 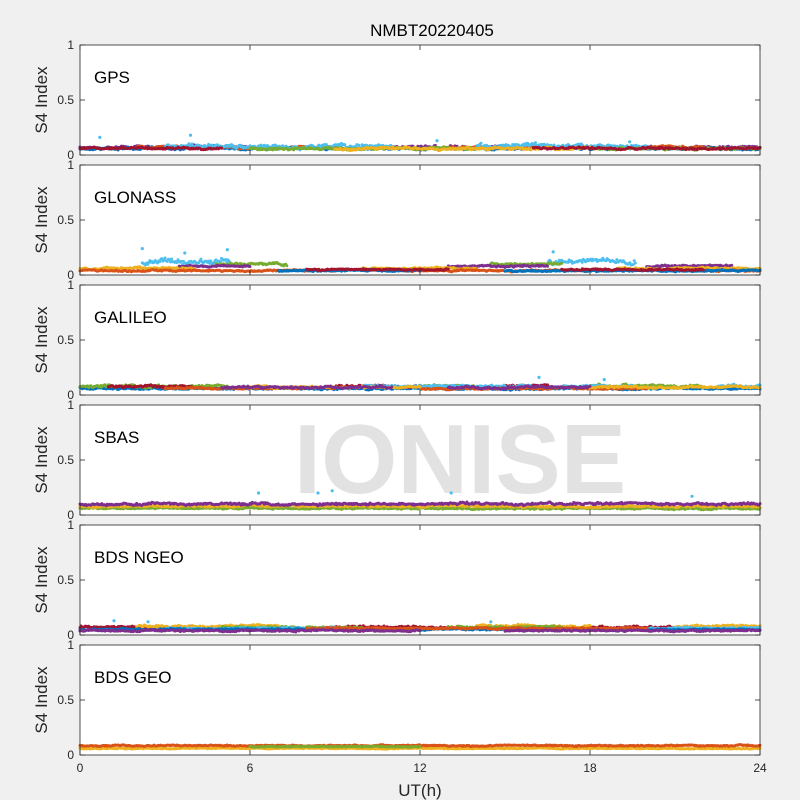 I want to click on panel-label: GLONASS, so click(x=135, y=197).